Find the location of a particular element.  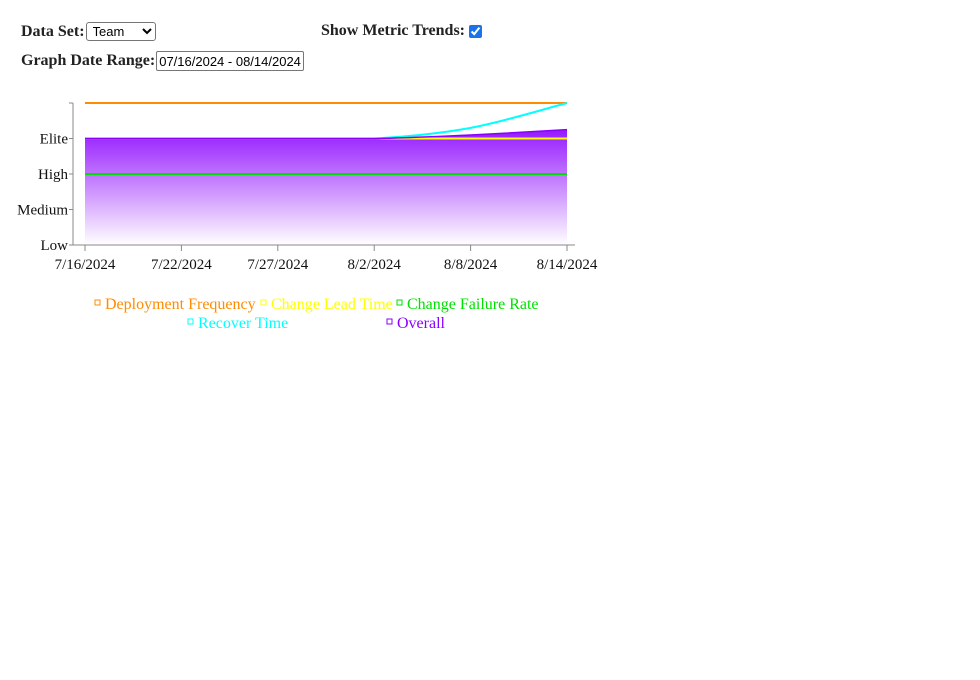

overall-area-layer is located at coordinates (326, 187).